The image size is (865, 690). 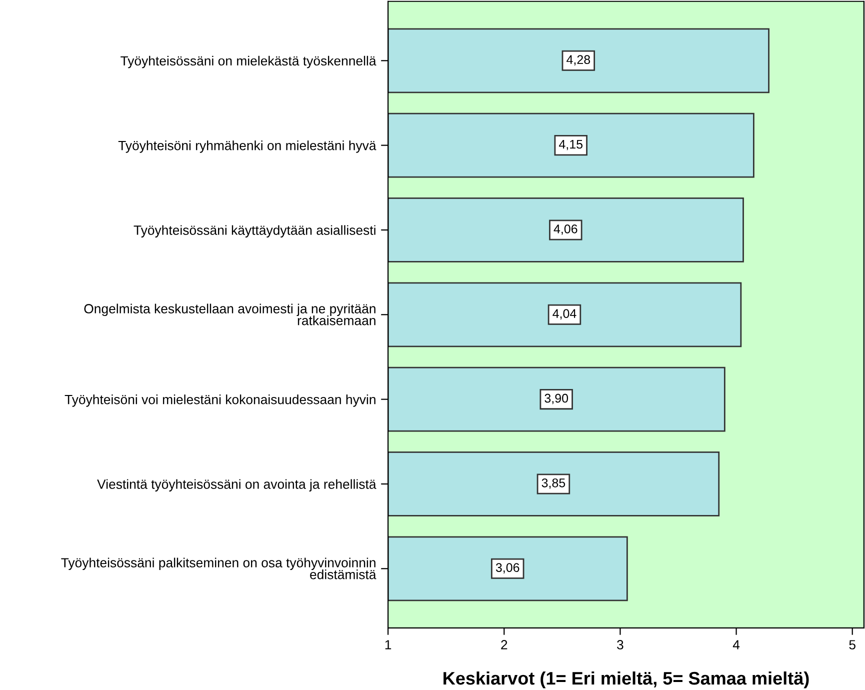 I want to click on data-label: 4,06, so click(x=566, y=229).